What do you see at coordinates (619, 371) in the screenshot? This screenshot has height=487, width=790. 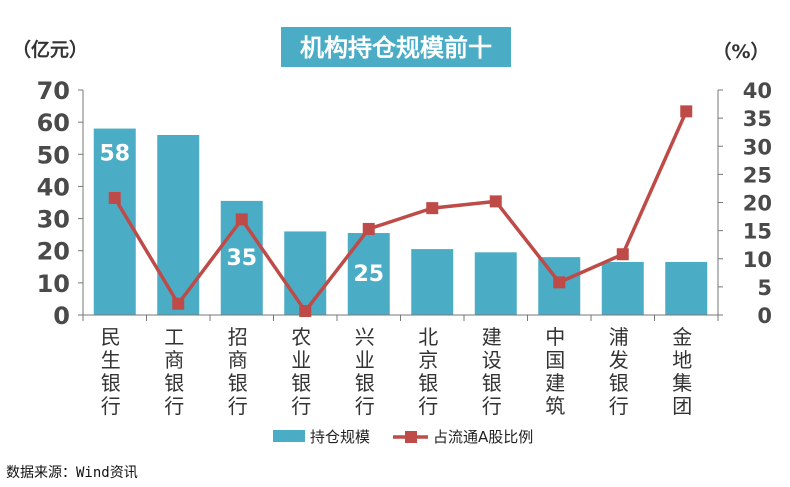 I see `x-tick-label: 浦发银行` at bounding box center [619, 371].